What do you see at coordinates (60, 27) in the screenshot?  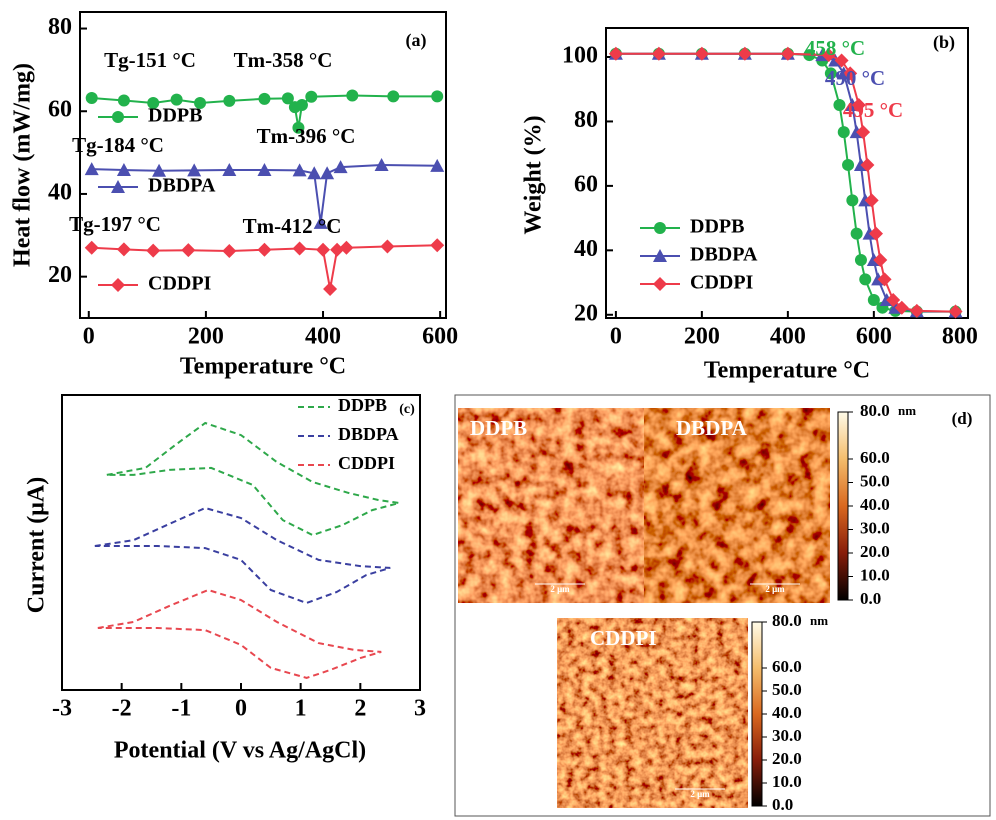 I see `y-tick-label: 80` at bounding box center [60, 27].